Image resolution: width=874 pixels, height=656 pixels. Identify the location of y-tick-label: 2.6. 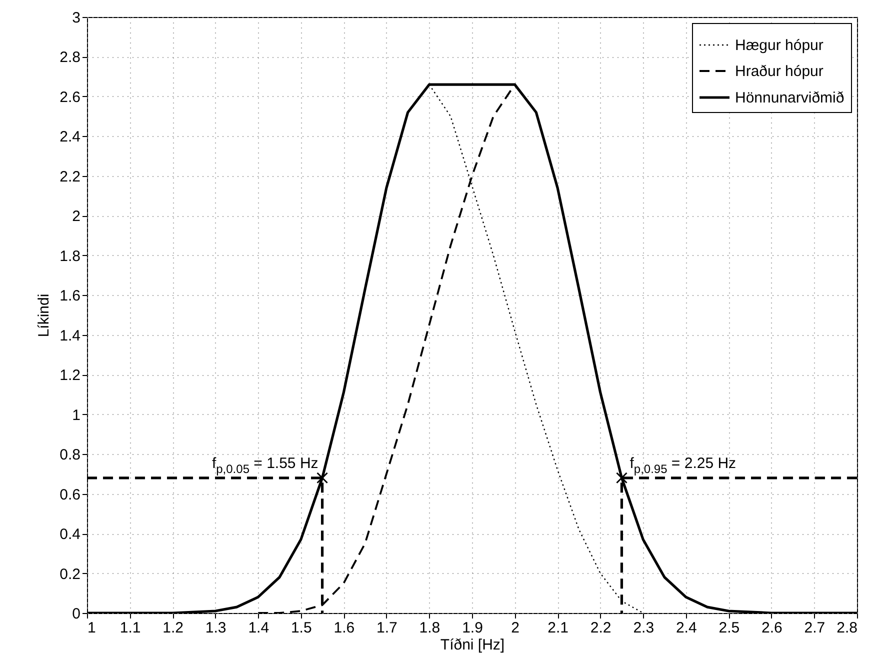
(70, 97).